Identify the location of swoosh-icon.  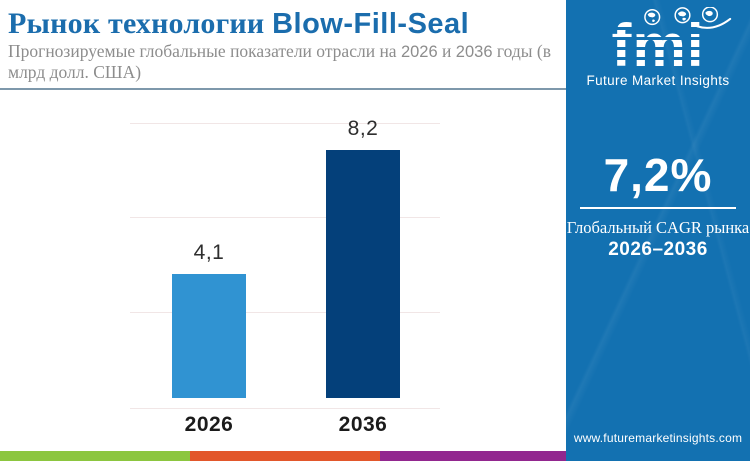
(714, 23).